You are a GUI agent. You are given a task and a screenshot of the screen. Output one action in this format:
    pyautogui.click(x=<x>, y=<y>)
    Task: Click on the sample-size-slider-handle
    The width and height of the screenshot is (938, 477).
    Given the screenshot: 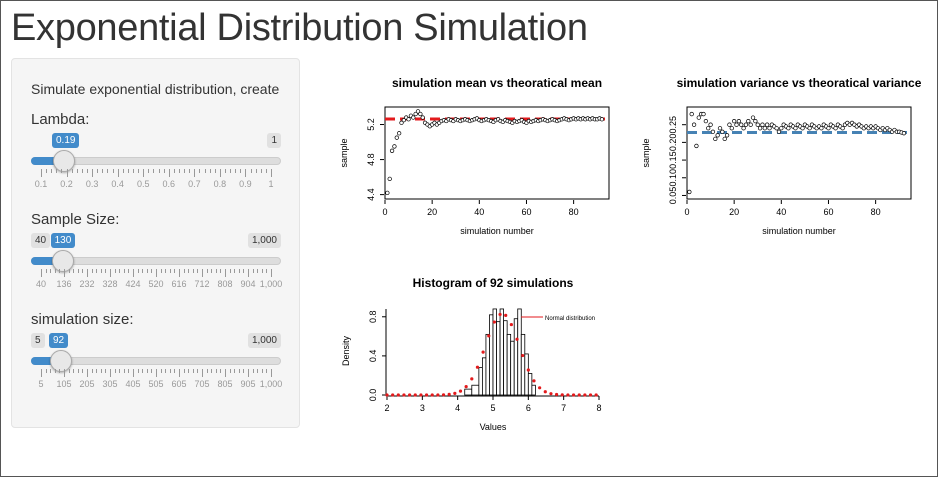 What is the action you would take?
    pyautogui.click(x=62, y=261)
    